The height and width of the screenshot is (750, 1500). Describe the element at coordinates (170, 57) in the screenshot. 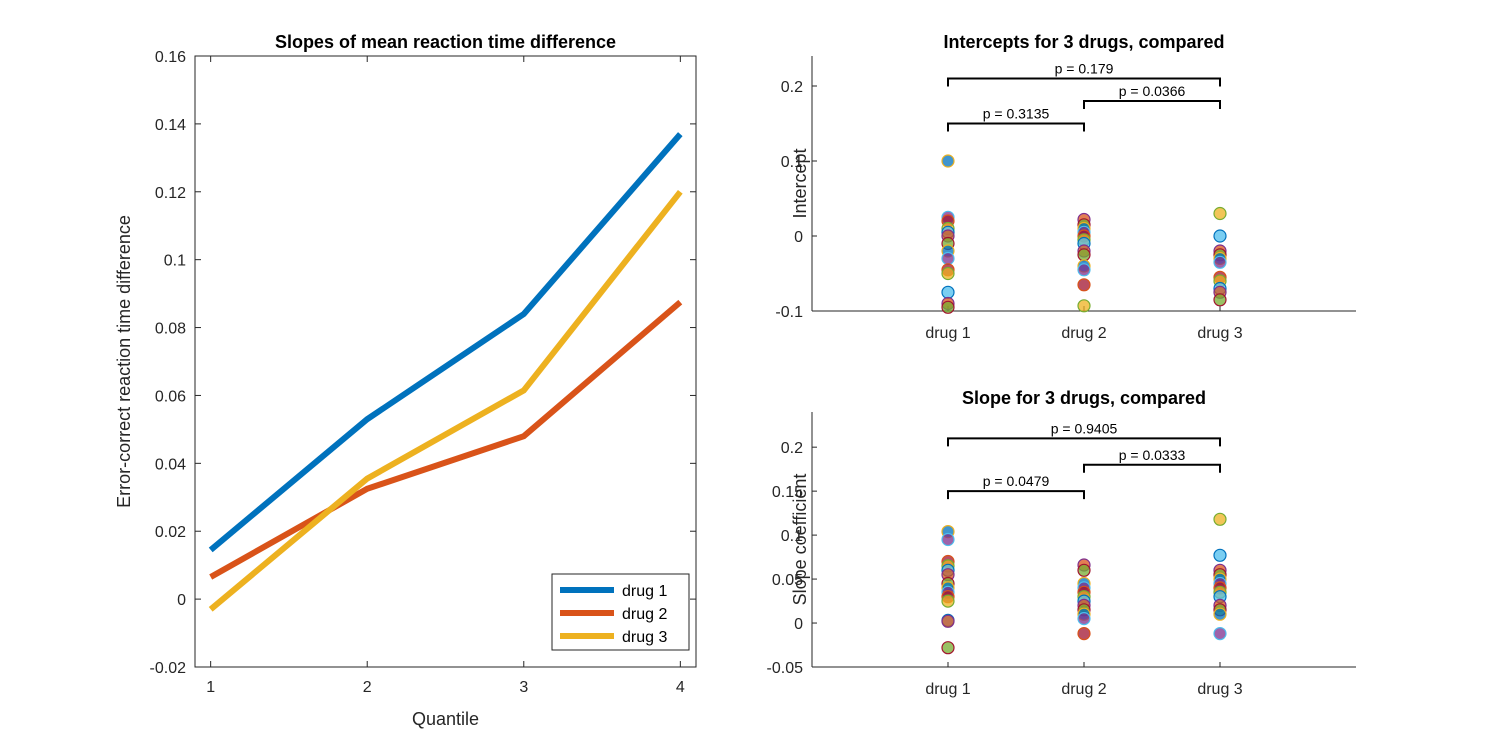

I see `y-tick-label: 0.16` at that location.